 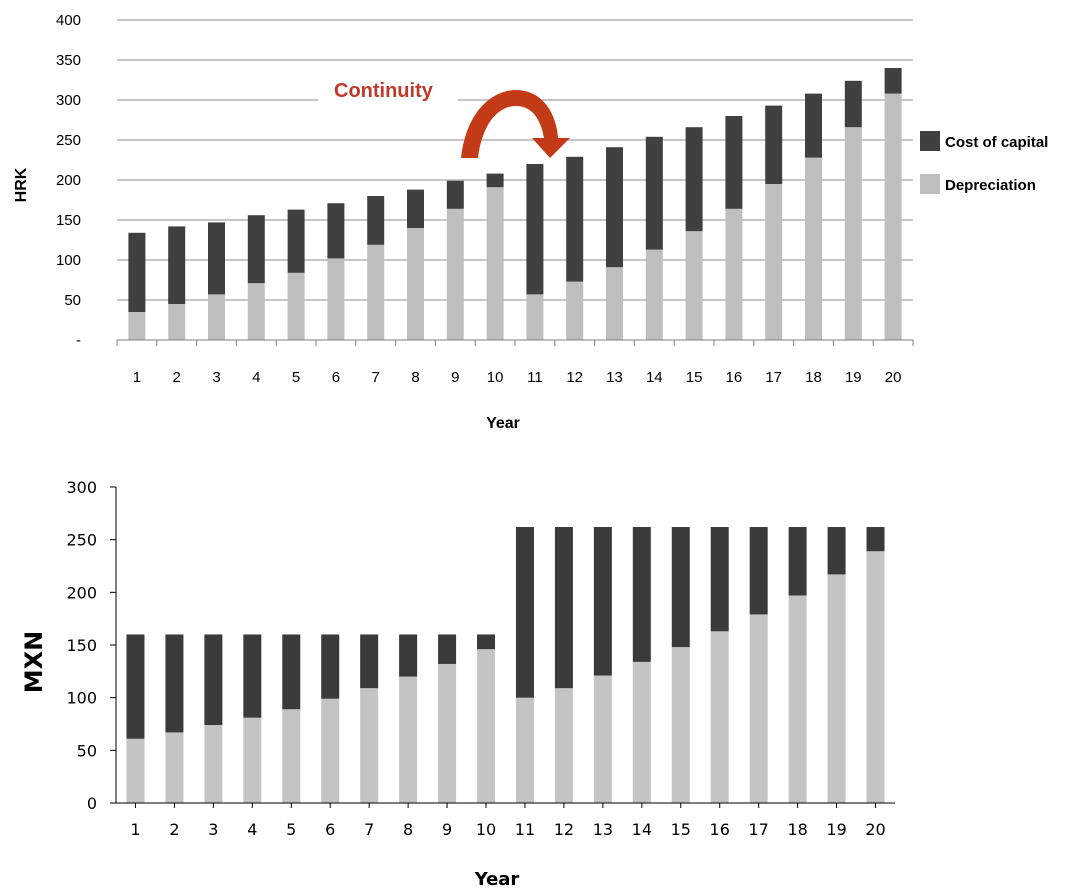 I want to click on mxn-x-tick-label: 19, so click(x=836, y=829).